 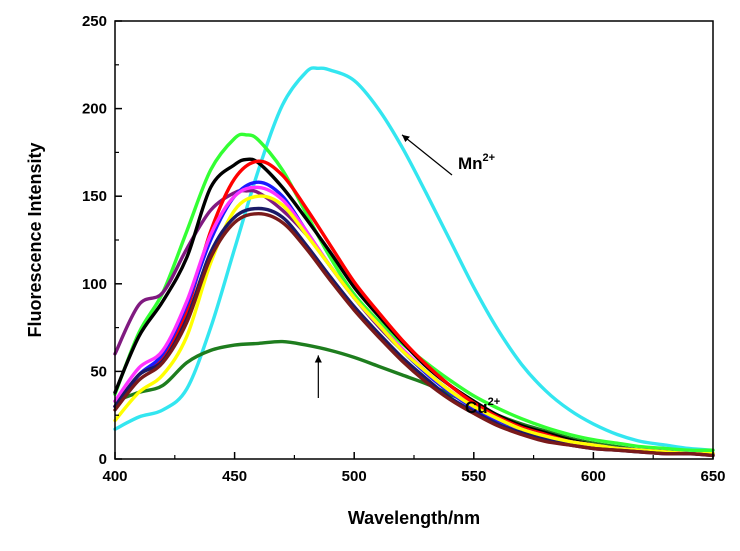 What do you see at coordinates (94, 21) in the screenshot?
I see `y-tick-label: 250` at bounding box center [94, 21].